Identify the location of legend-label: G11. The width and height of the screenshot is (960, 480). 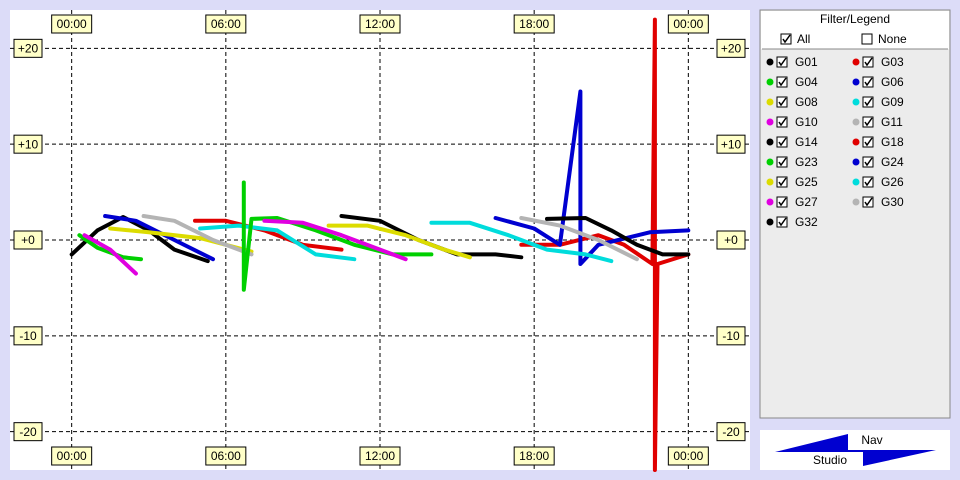
(892, 122).